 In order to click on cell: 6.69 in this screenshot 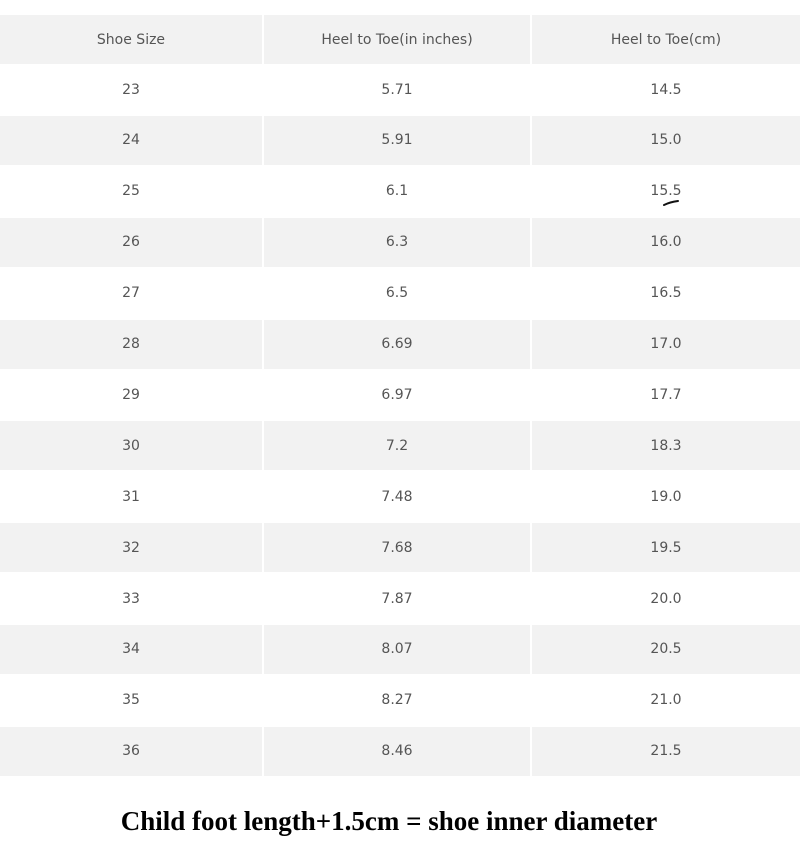, I will do `click(397, 344)`.